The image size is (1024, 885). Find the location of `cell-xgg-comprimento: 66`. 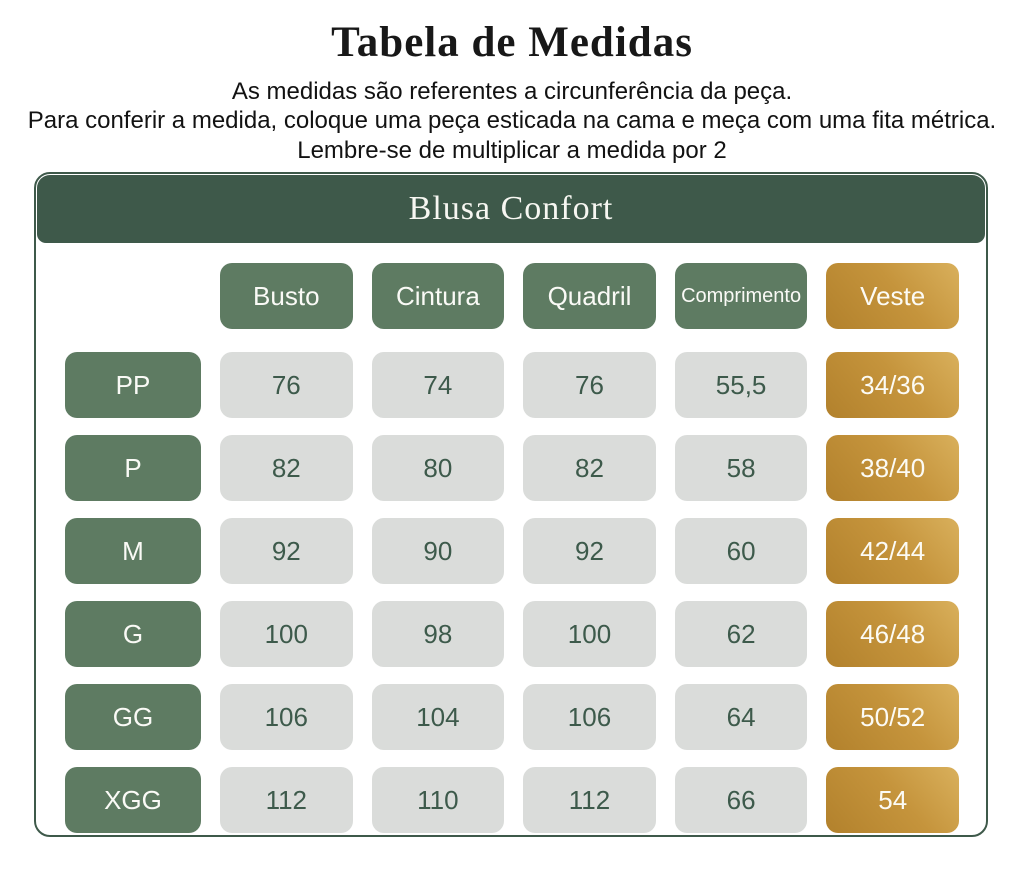

cell-xgg-comprimento: 66 is located at coordinates (741, 800).